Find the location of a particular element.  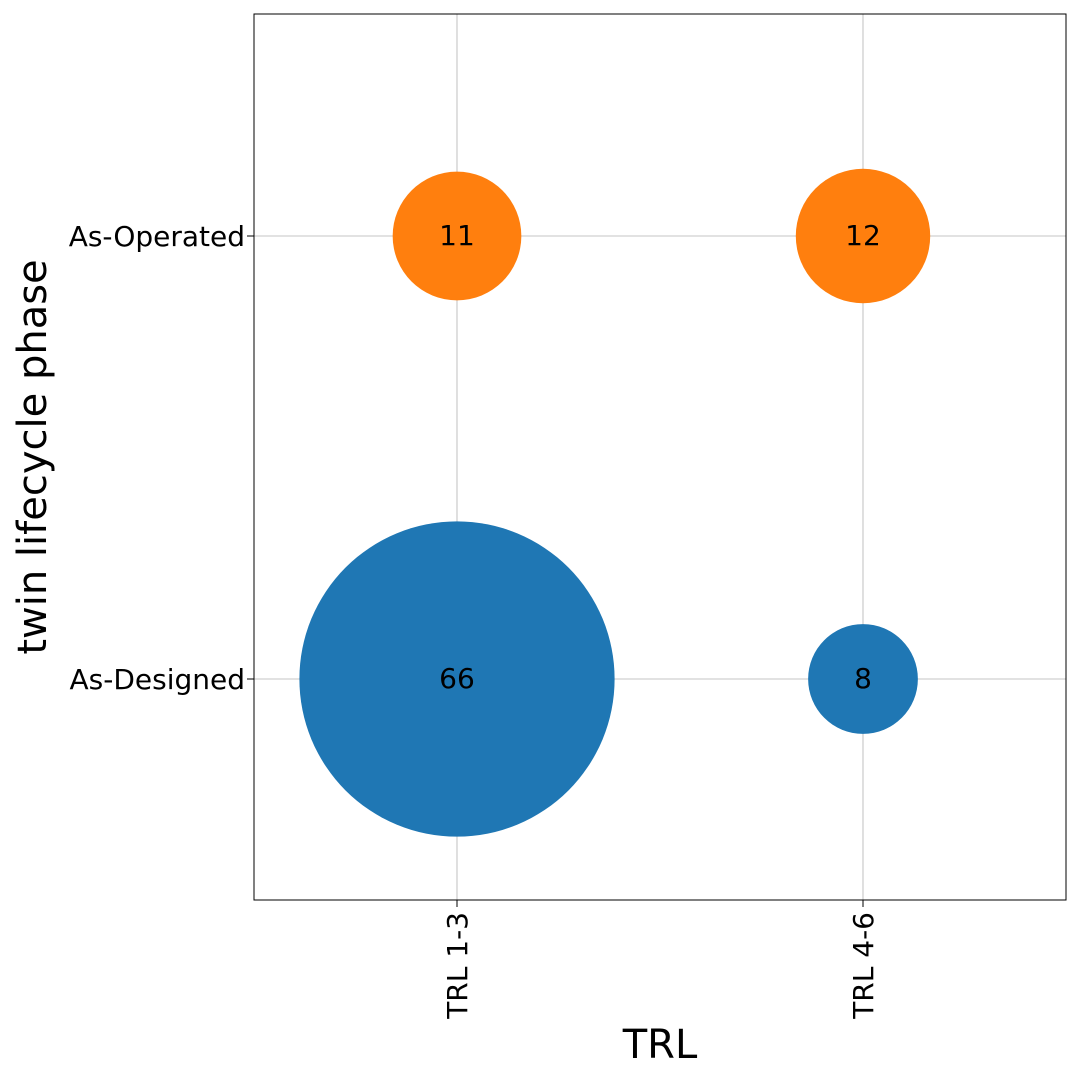

x-tick-label: TRL 1-3 is located at coordinates (457, 966).